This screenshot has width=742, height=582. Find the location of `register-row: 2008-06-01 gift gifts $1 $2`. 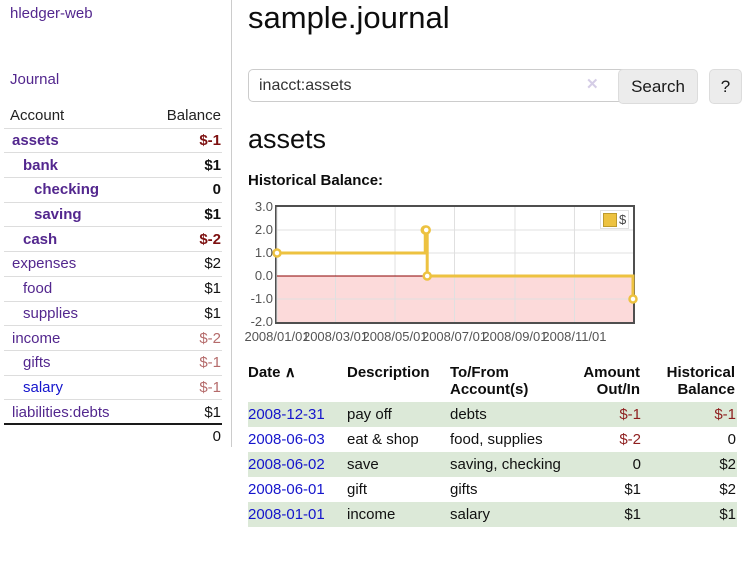

register-row: 2008-06-01 gift gifts $1 $2 is located at coordinates (492, 489).